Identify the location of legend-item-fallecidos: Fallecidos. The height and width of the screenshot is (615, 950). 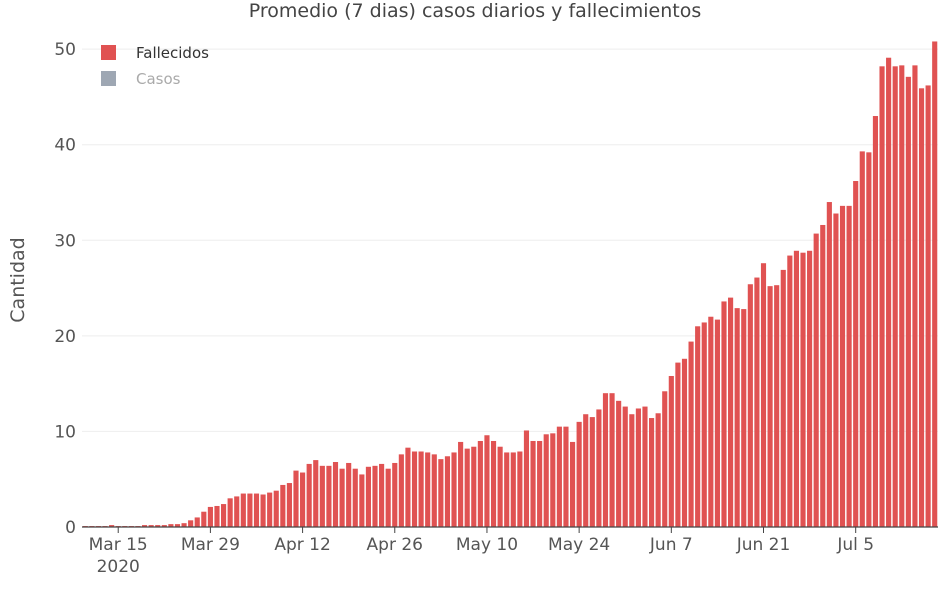
(155, 53).